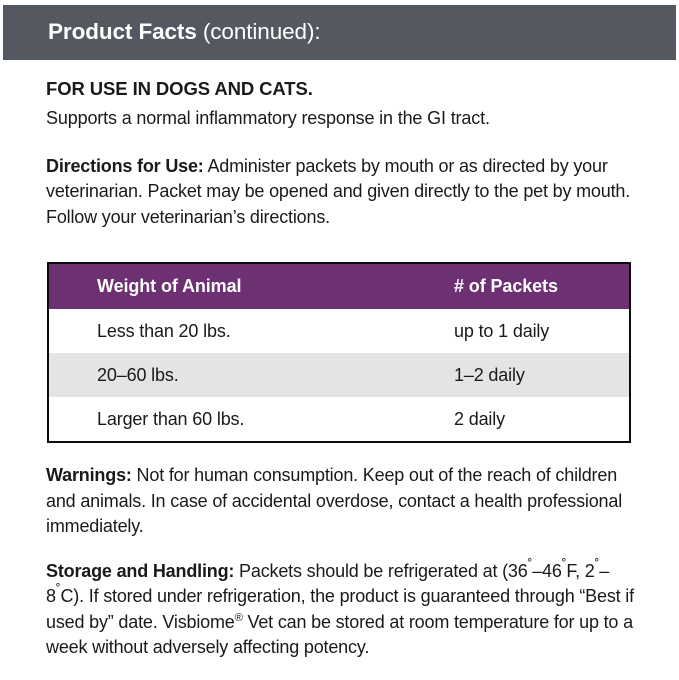  I want to click on use-statement: FOR USE IN DOGS AND CATS., so click(179, 88).